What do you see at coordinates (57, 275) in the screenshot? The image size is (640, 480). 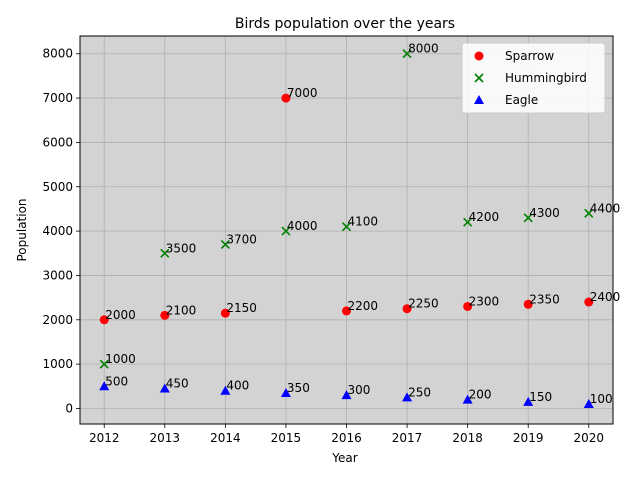 I see `y-tick-label: 3000` at bounding box center [57, 275].